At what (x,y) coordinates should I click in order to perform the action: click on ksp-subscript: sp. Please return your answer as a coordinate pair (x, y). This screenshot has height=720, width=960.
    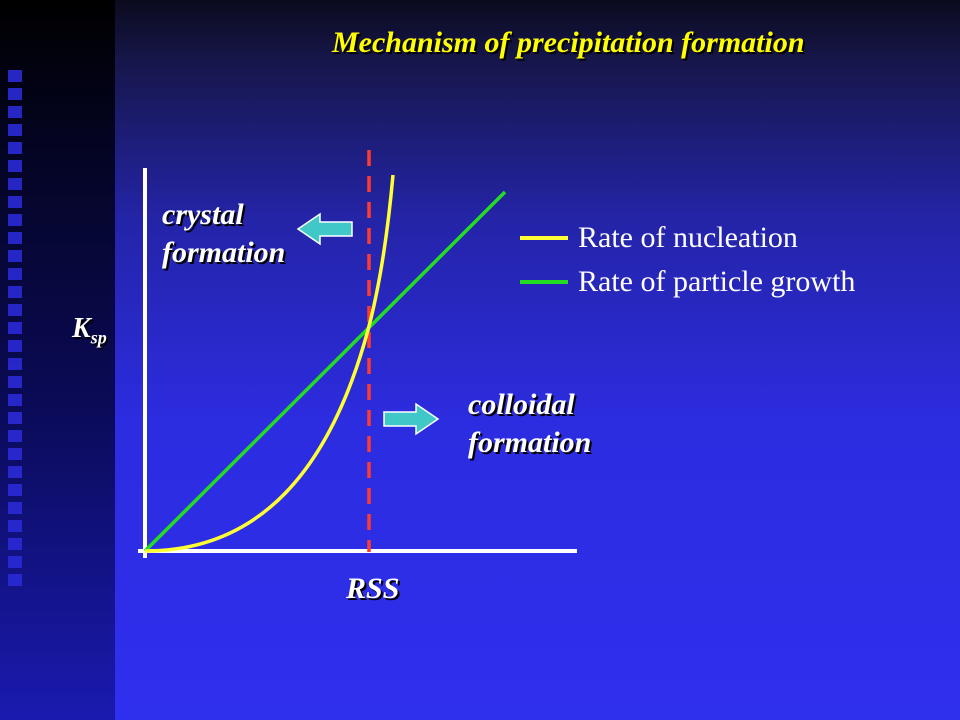
    Looking at the image, I should click on (98, 337).